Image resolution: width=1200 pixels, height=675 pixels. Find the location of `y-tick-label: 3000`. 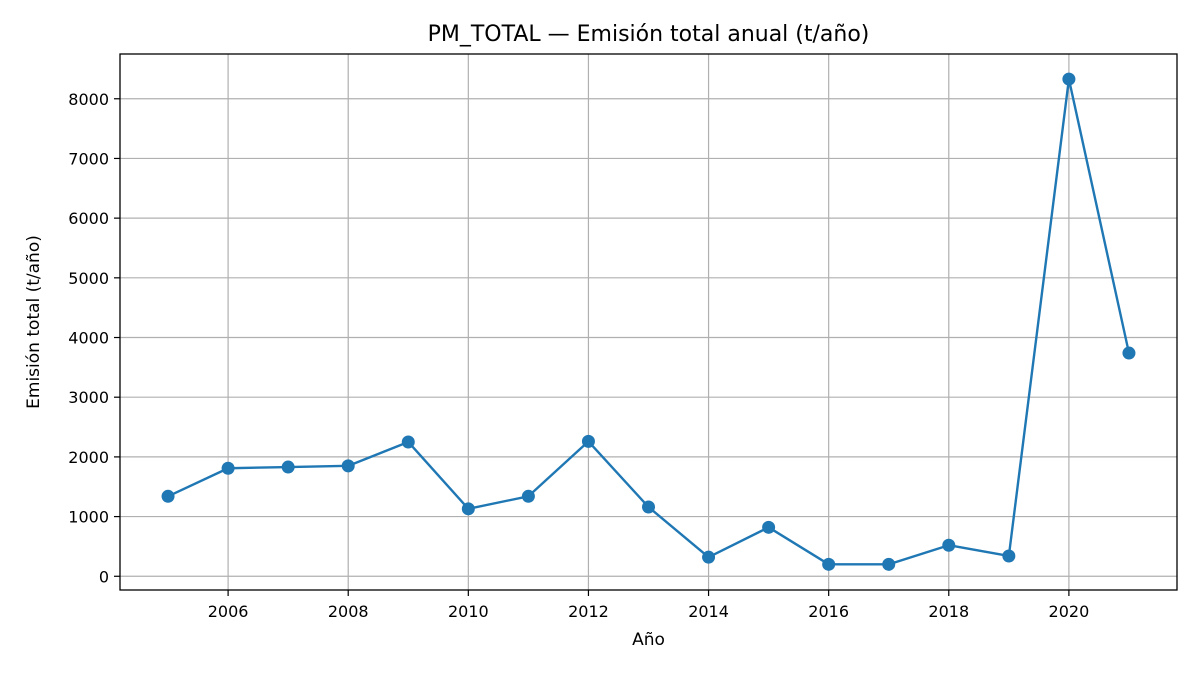

y-tick-label: 3000 is located at coordinates (88, 397).